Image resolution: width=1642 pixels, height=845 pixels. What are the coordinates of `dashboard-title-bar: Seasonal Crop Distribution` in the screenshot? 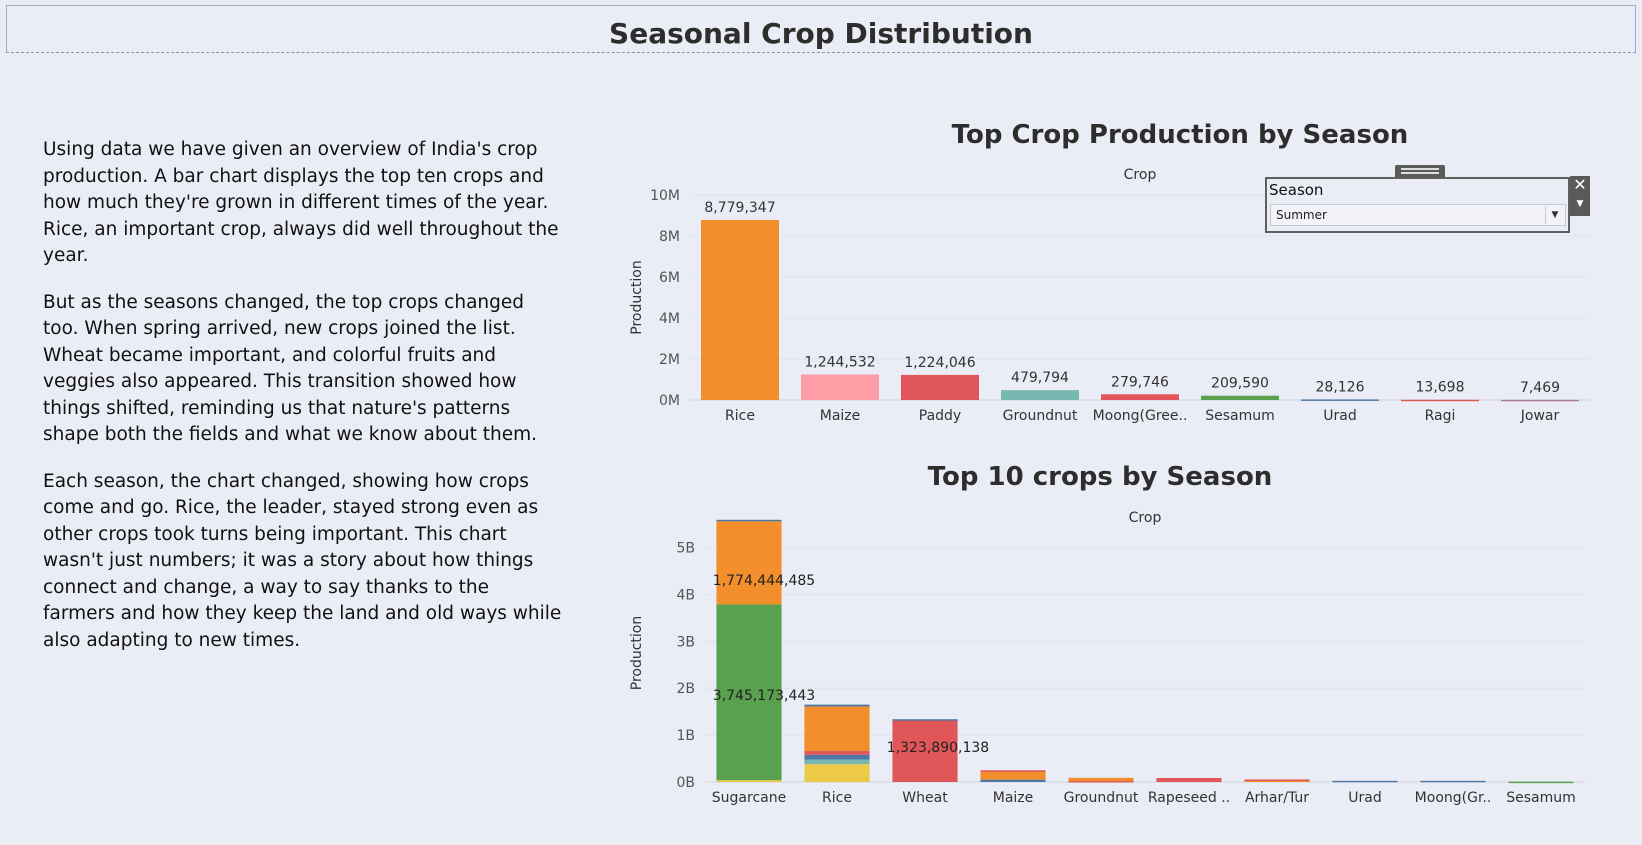 It's located at (821, 29).